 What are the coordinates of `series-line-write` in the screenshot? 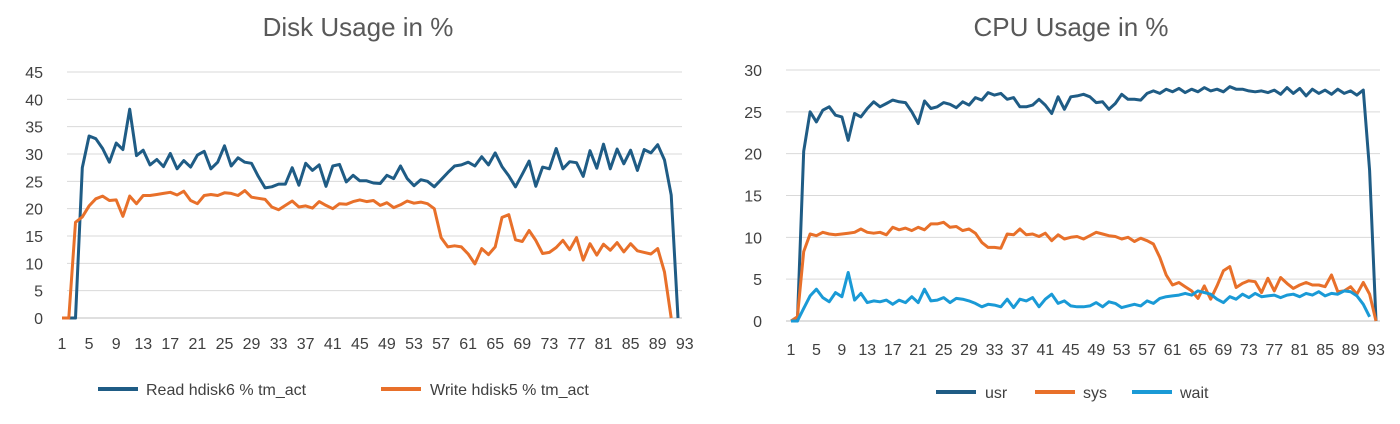 It's located at (367, 254).